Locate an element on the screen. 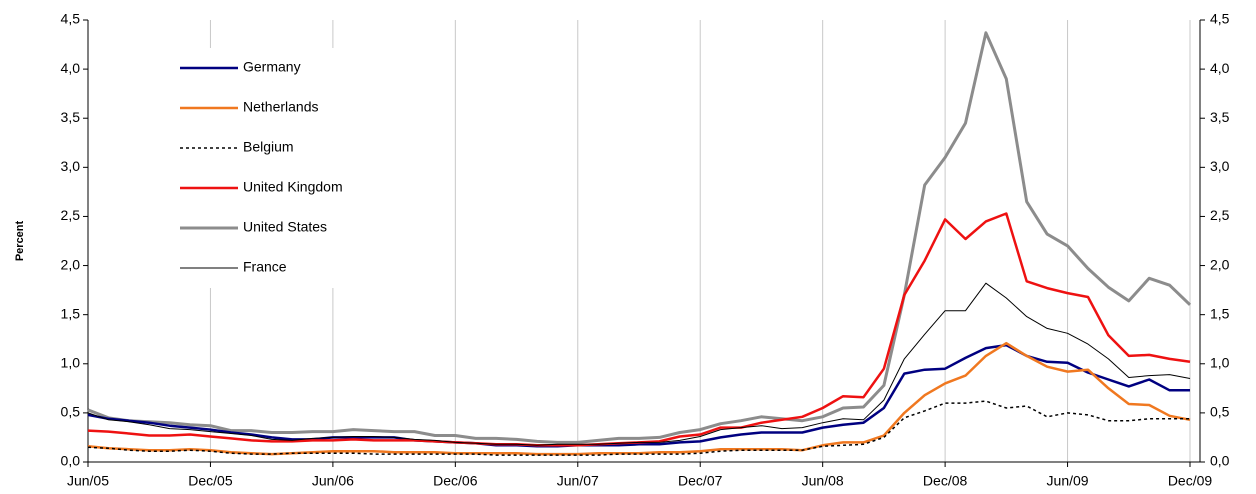 The height and width of the screenshot is (494, 1256). x-tick-label: Dec/07 is located at coordinates (700, 481).